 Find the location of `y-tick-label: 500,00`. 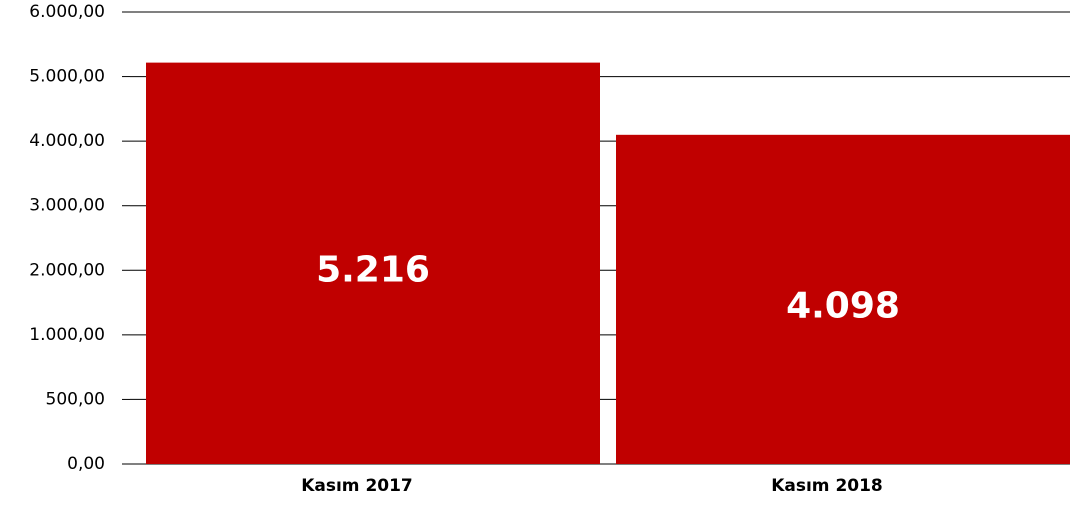

y-tick-label: 500,00 is located at coordinates (75, 399).